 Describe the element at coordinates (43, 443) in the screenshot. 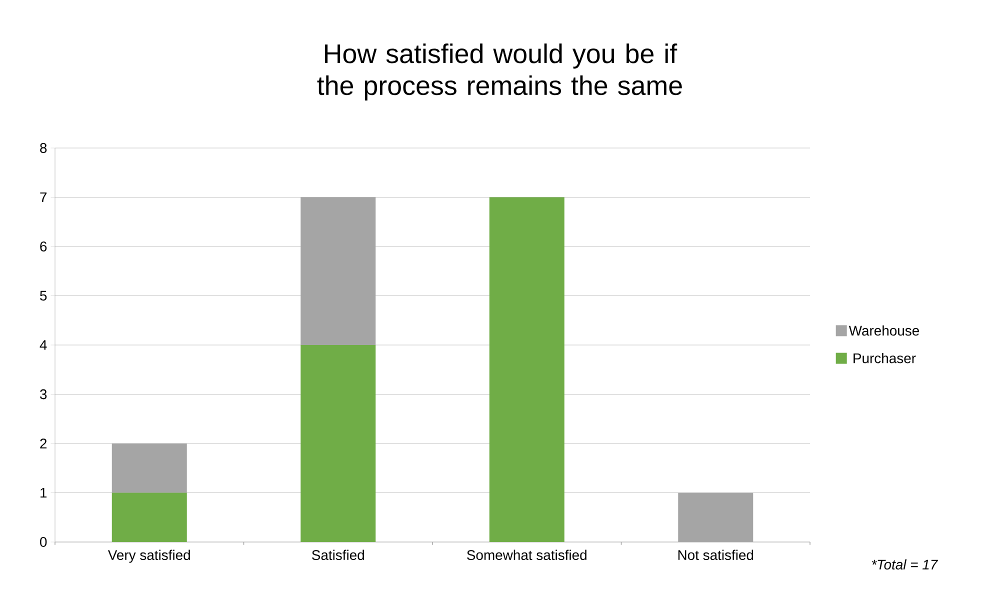

I see `y-tick-label: 2` at that location.